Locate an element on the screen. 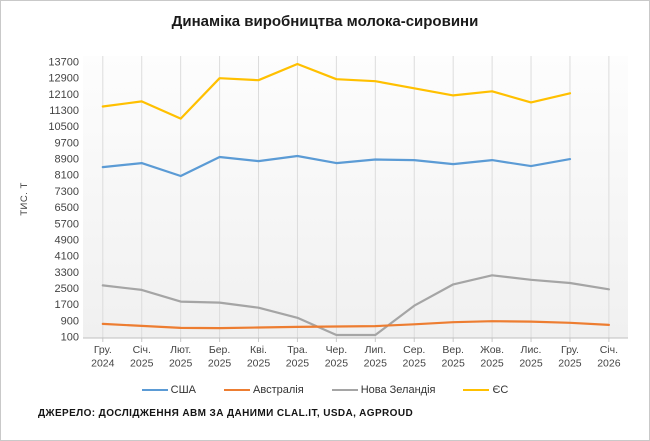  x-tick-label: Гру. 2024 is located at coordinates (103, 357).